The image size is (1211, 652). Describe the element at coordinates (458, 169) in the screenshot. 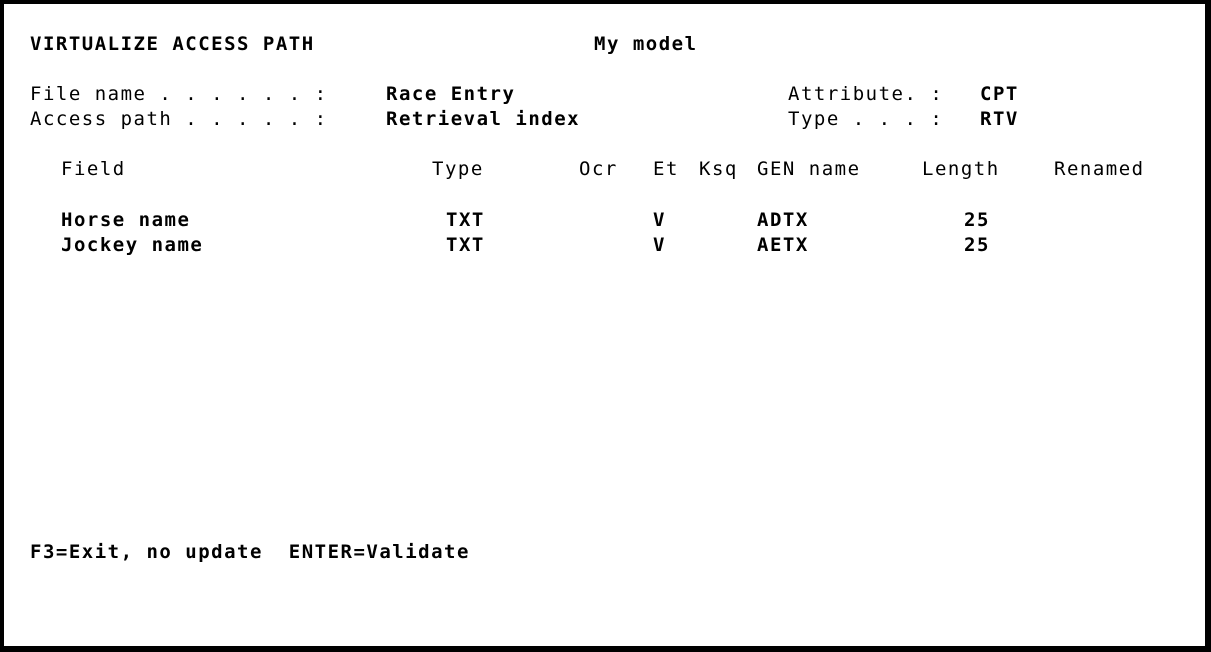

I see `col-type: Type` at that location.